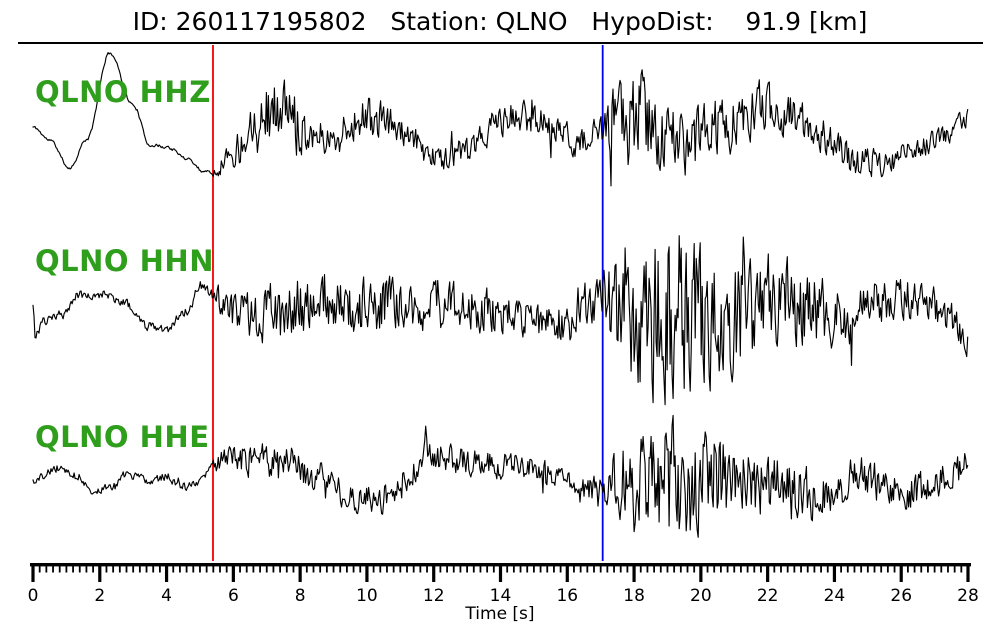 The width and height of the screenshot is (1000, 640). What do you see at coordinates (233, 596) in the screenshot?
I see `x-tick-label: 6` at bounding box center [233, 596].